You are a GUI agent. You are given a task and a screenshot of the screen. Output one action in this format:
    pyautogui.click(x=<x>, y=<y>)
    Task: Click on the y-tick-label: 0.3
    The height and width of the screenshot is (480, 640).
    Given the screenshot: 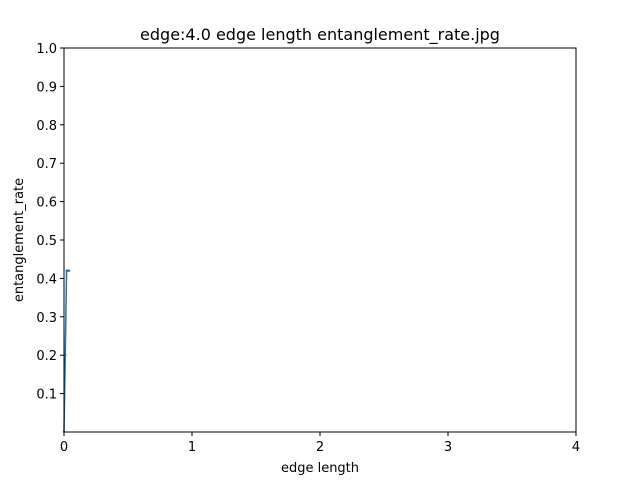 What is the action you would take?
    pyautogui.click(x=46, y=318)
    